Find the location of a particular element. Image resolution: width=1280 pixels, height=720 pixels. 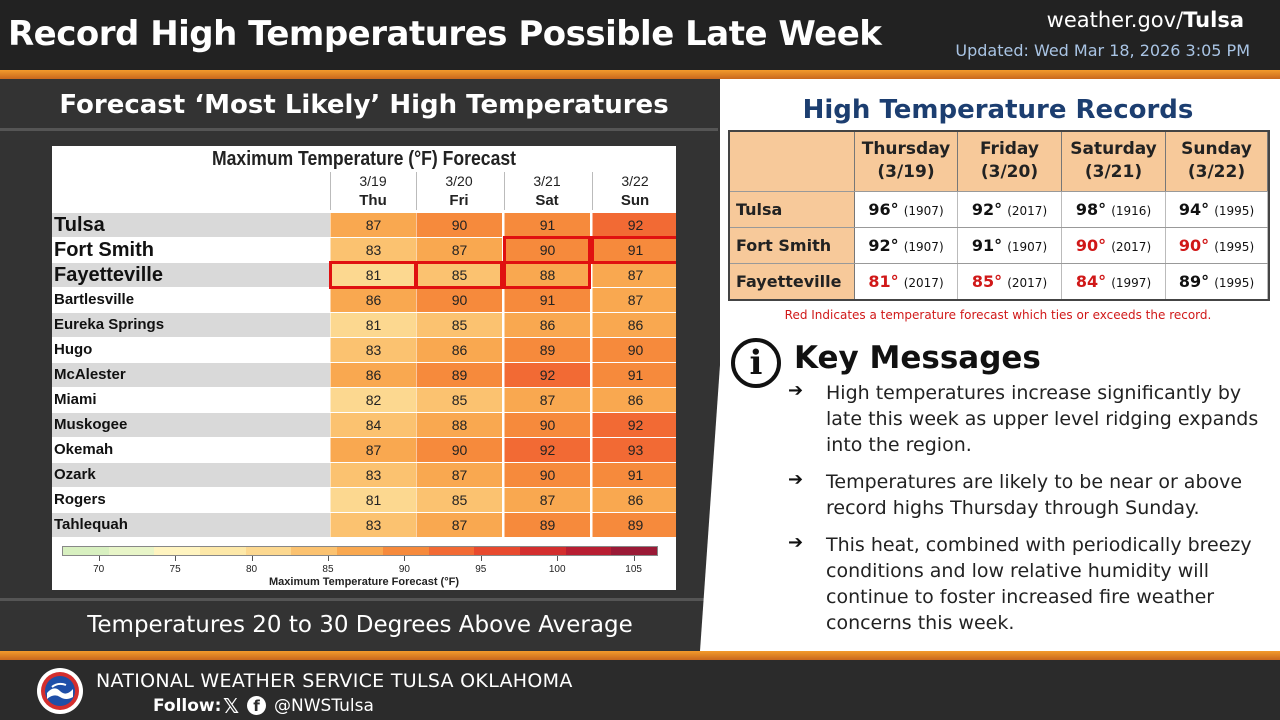

record-year: (1916) is located at coordinates (1131, 211).